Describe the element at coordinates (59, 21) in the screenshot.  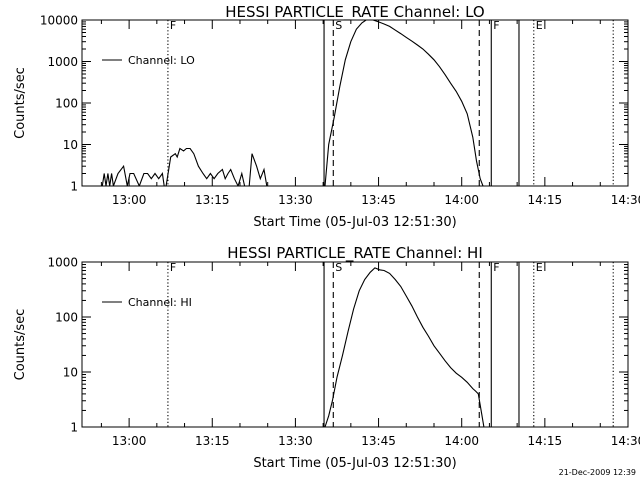
I see `y-tick-label: 10000` at that location.